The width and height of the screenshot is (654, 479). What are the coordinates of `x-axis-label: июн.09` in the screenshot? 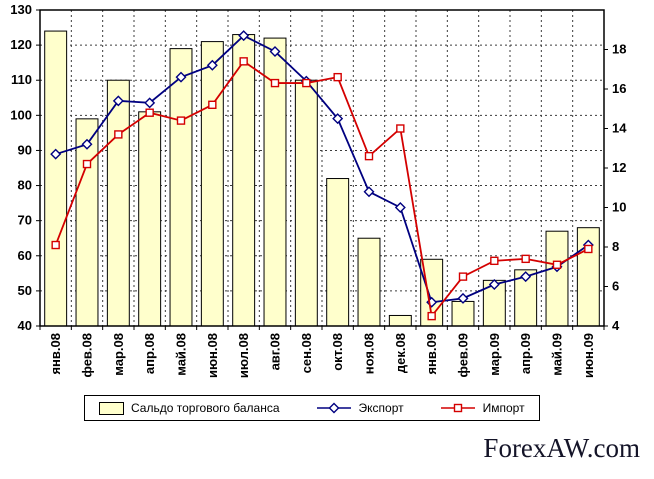 It's located at (588, 355).